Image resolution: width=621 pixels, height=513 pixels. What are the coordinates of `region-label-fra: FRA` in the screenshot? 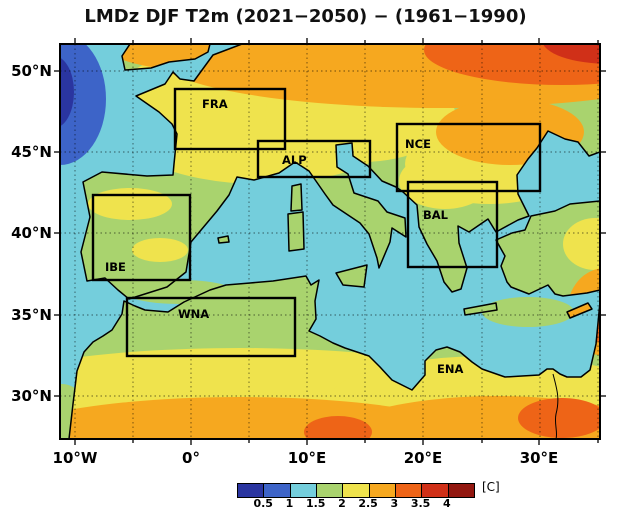 It's located at (215, 104).